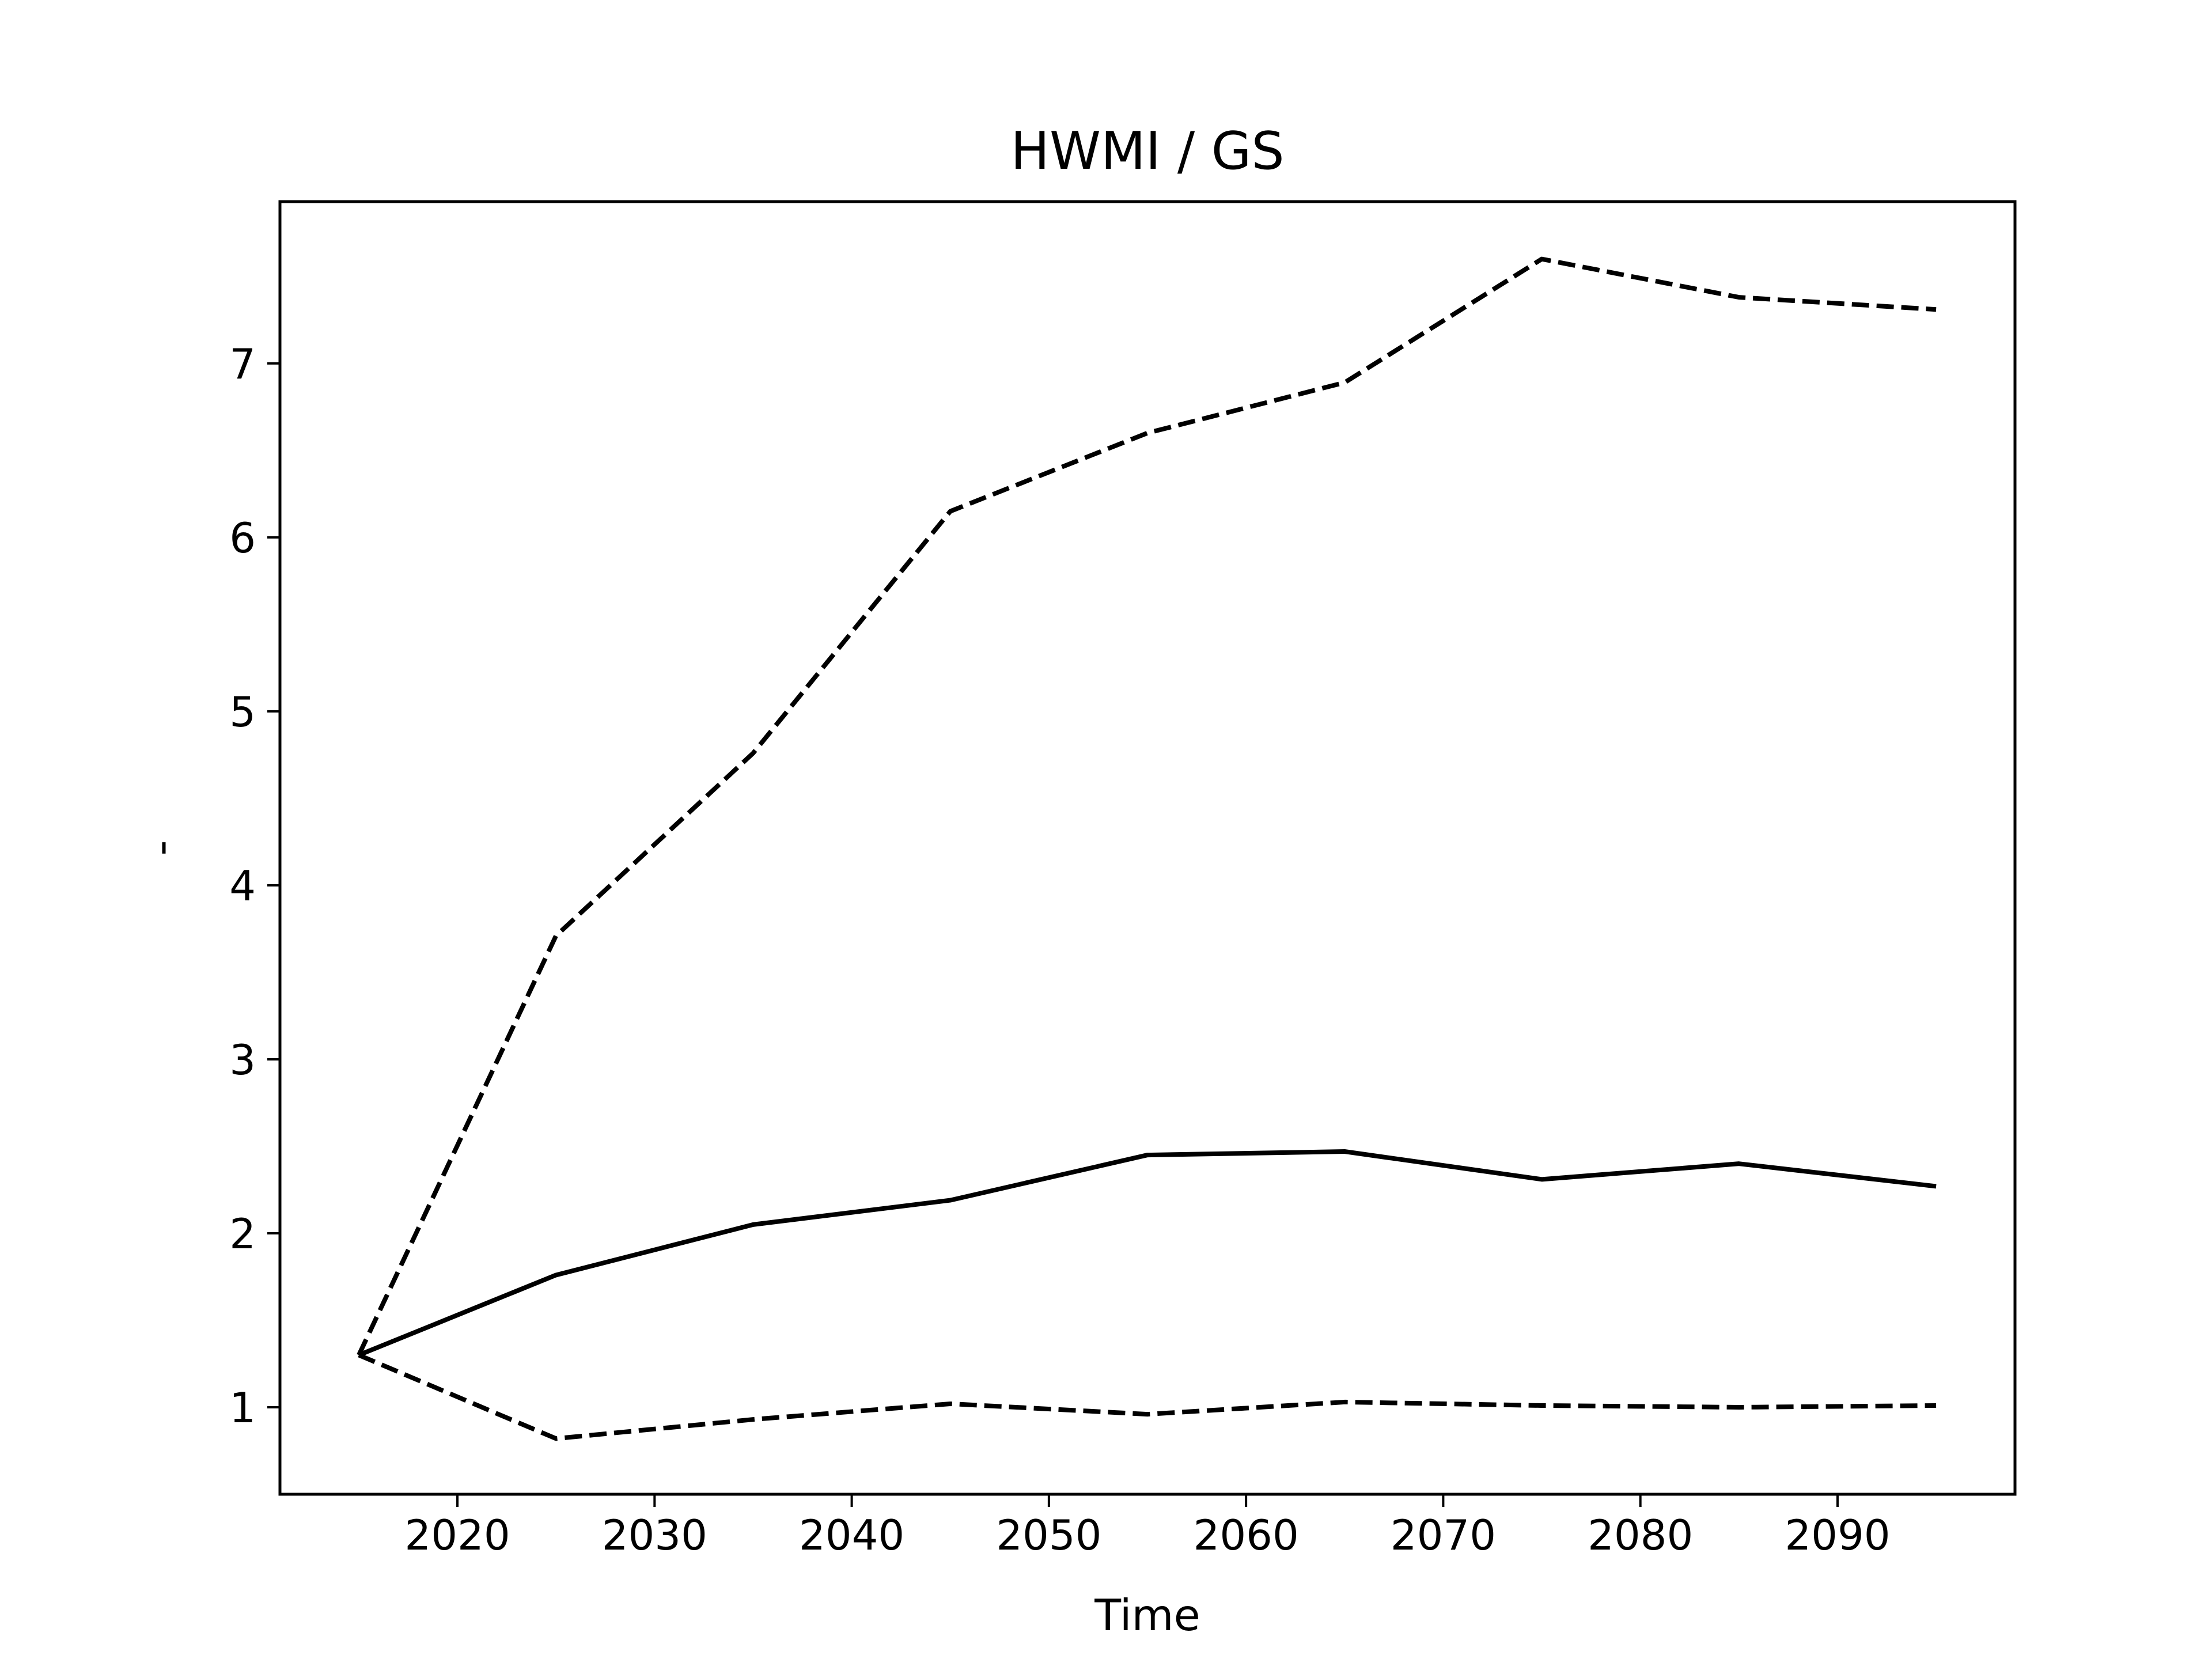 The height and width of the screenshot is (1659, 2212). What do you see at coordinates (242, 364) in the screenshot?
I see `y-tick-label: 7` at bounding box center [242, 364].